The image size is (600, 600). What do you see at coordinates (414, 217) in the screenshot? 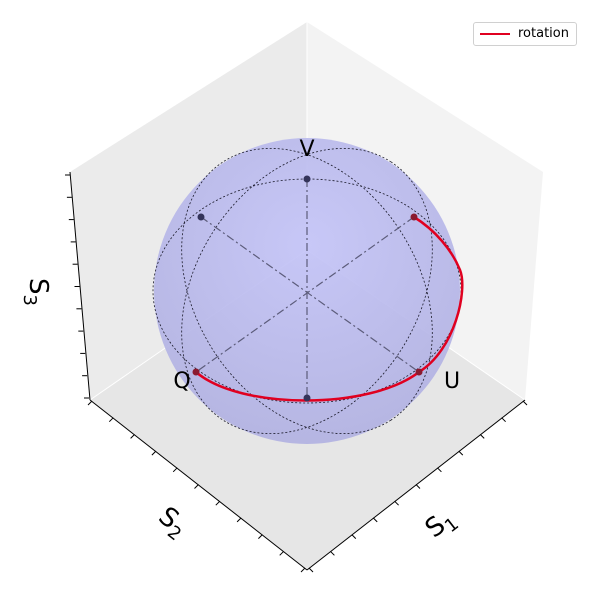
I see `point-top-right` at bounding box center [414, 217].